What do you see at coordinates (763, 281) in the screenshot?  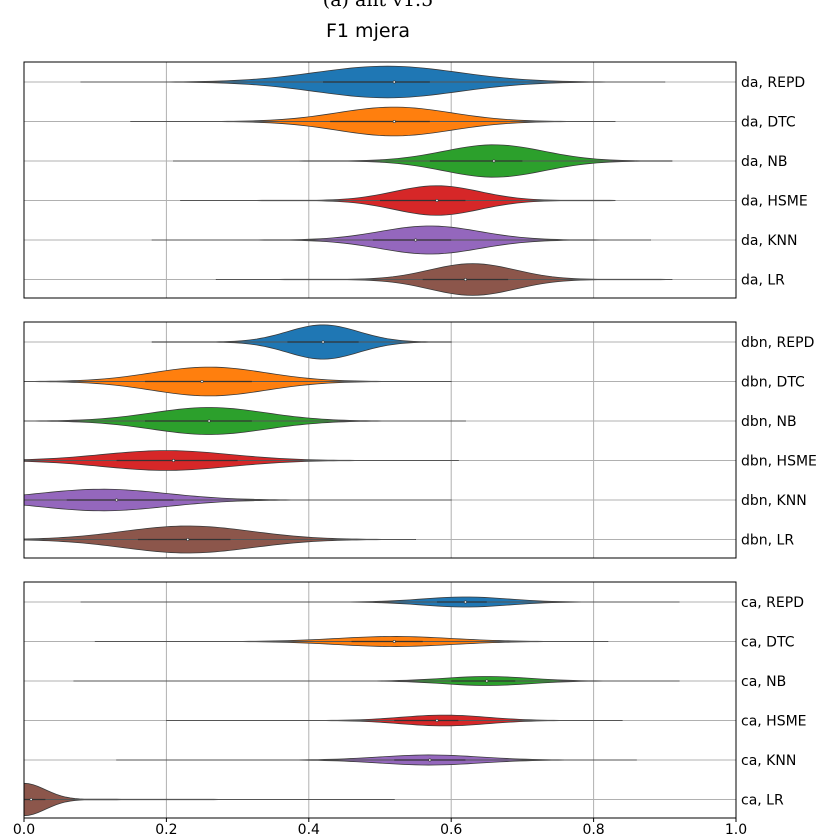 I see `category-label: da, LR` at bounding box center [763, 281].